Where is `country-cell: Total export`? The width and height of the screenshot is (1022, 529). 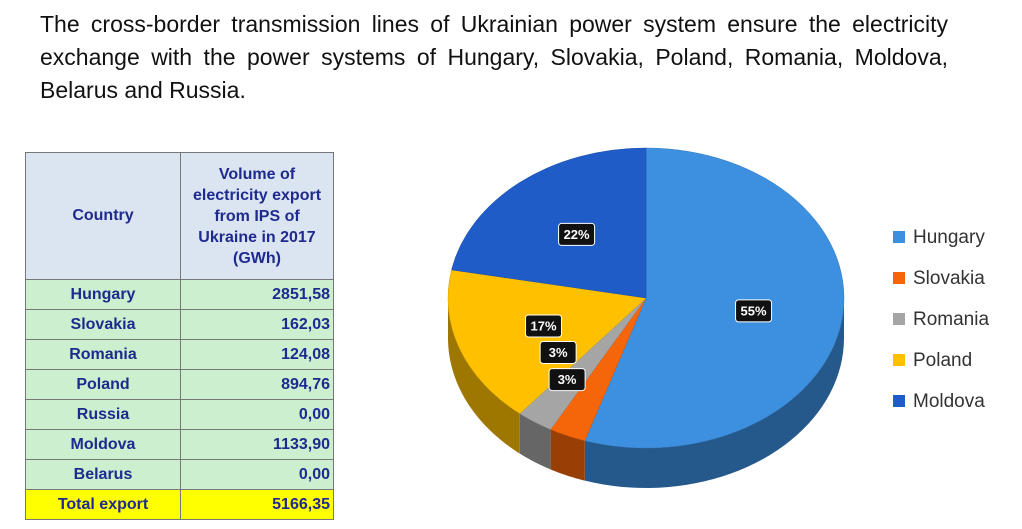
country-cell: Total export is located at coordinates (103, 504).